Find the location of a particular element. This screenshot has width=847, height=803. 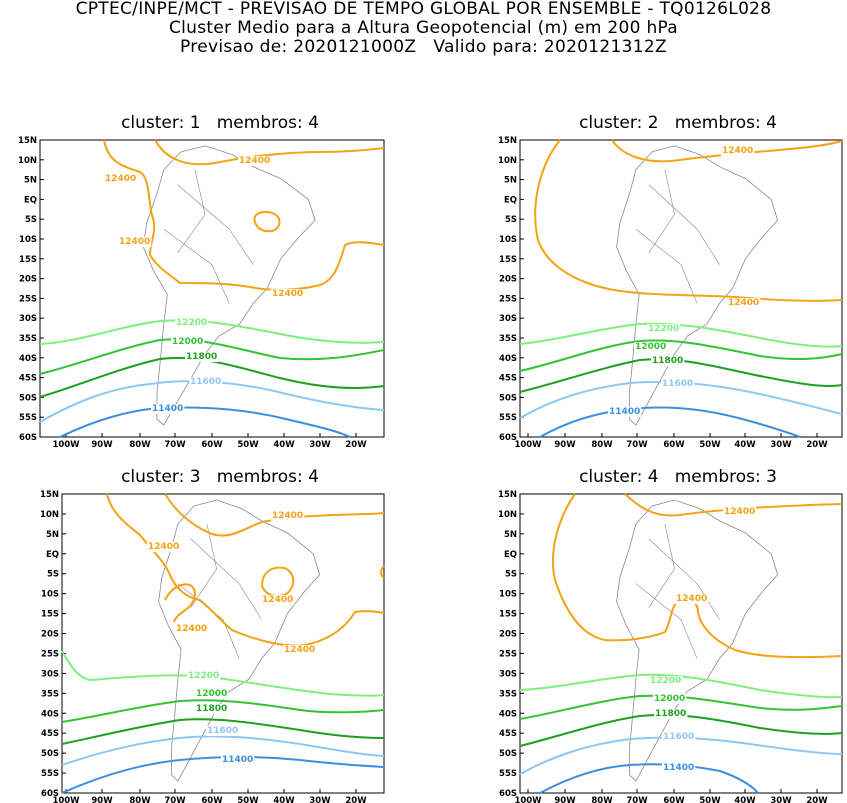

map-frame is located at coordinates (681, 643).